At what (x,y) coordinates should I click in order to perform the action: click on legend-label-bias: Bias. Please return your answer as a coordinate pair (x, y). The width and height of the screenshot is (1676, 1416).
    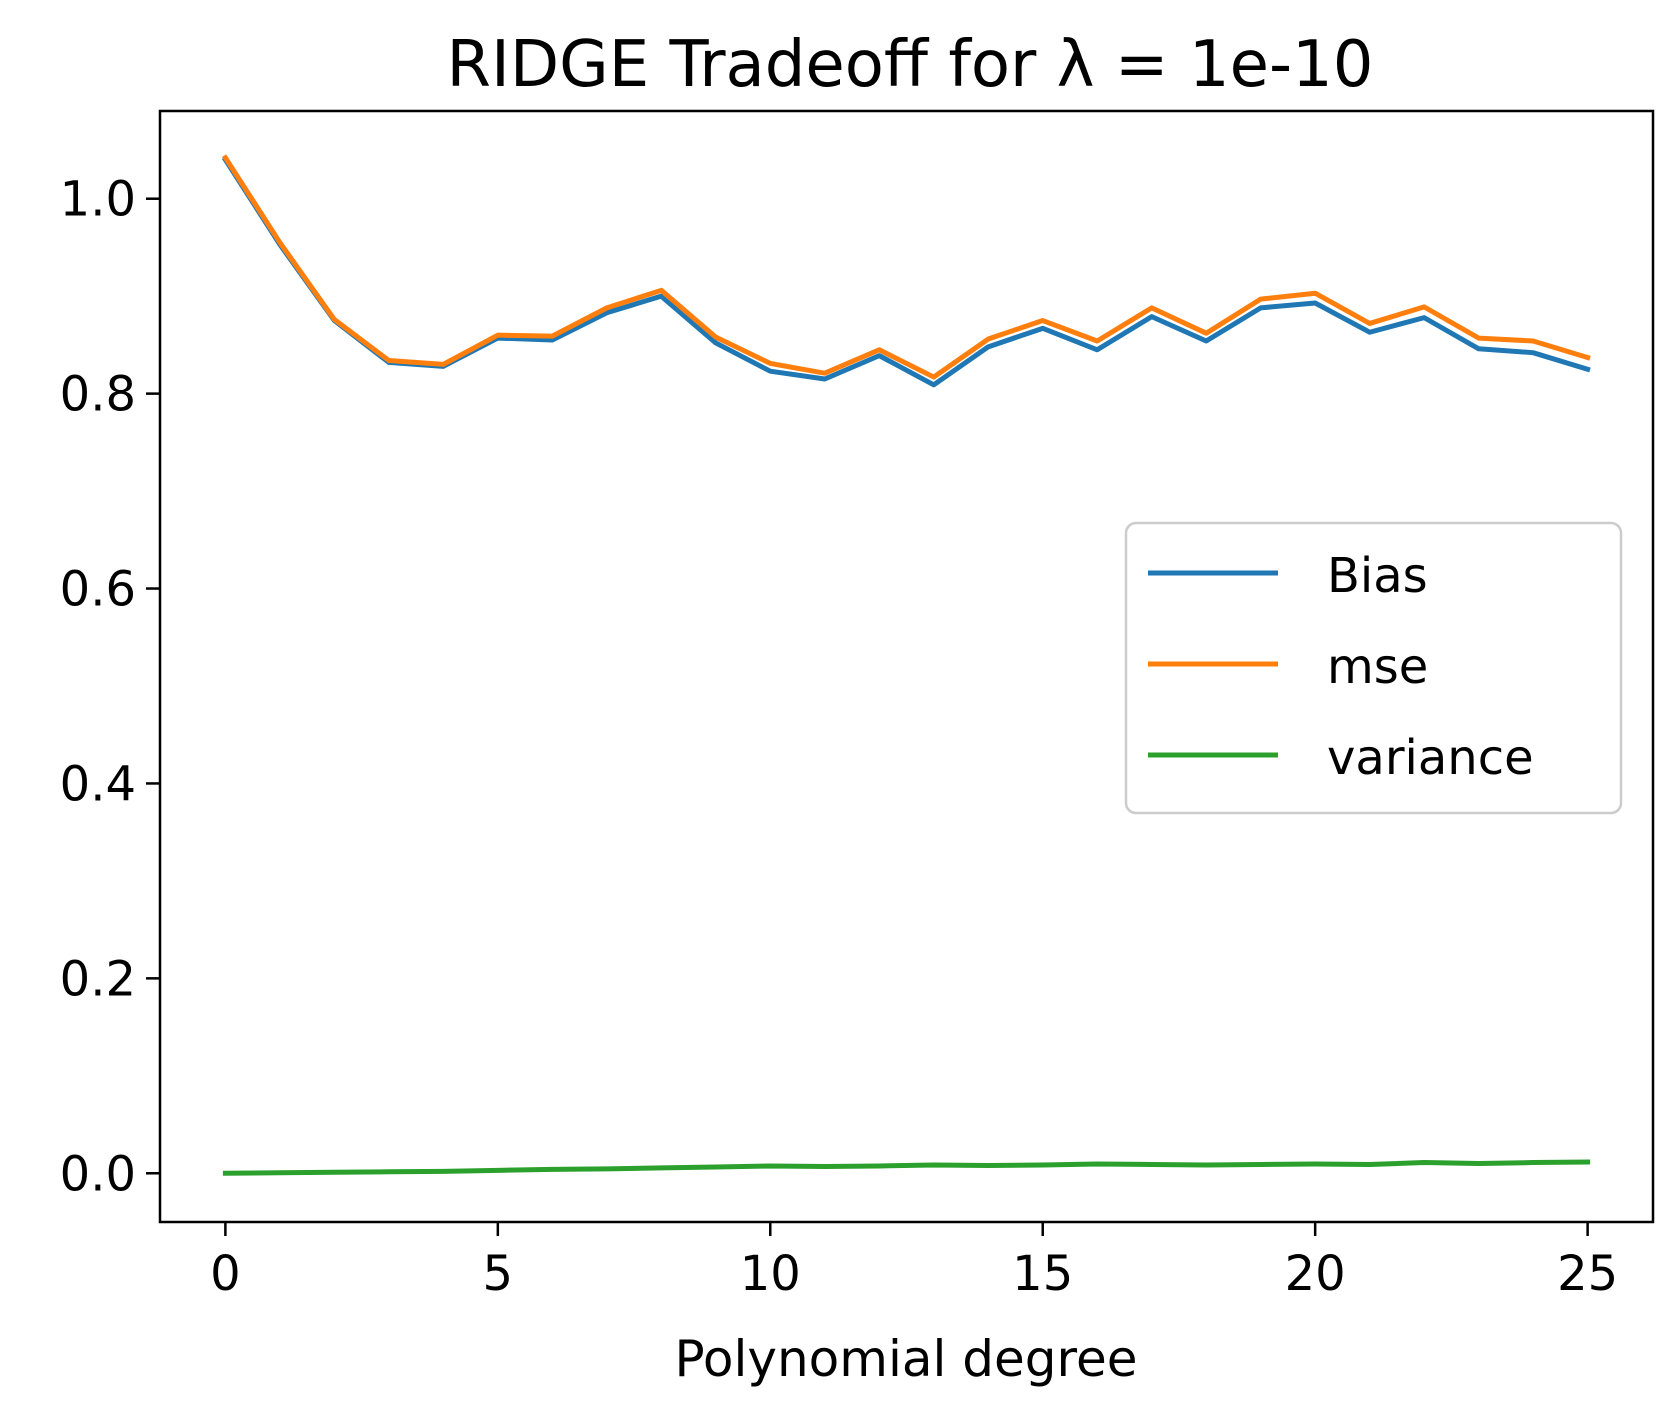
    Looking at the image, I should click on (1377, 576).